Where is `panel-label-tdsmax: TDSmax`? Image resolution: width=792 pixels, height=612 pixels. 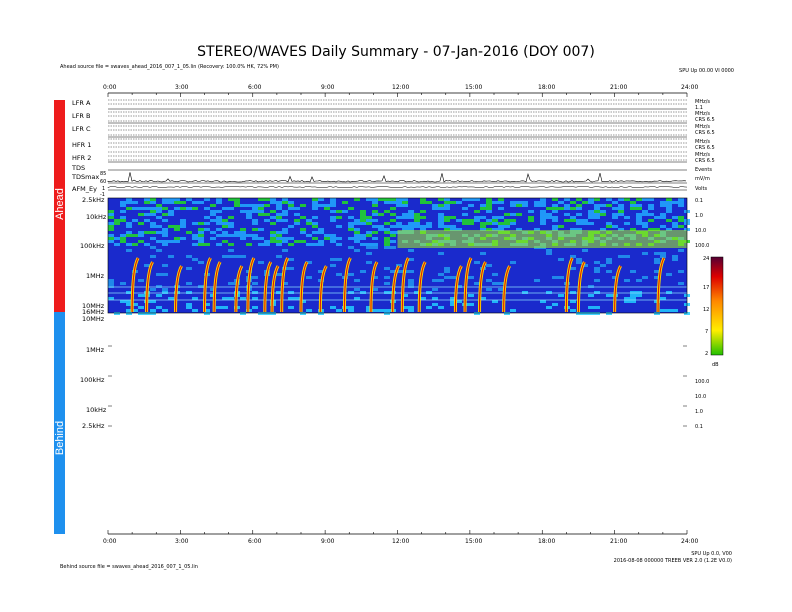
panel-label-tdsmax: TDSmax is located at coordinates (86, 177).